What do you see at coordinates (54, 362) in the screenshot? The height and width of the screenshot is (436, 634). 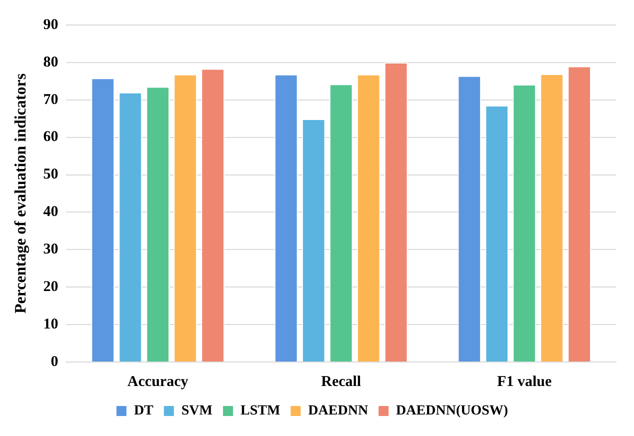 I see `y-tick-label: 0` at bounding box center [54, 362].